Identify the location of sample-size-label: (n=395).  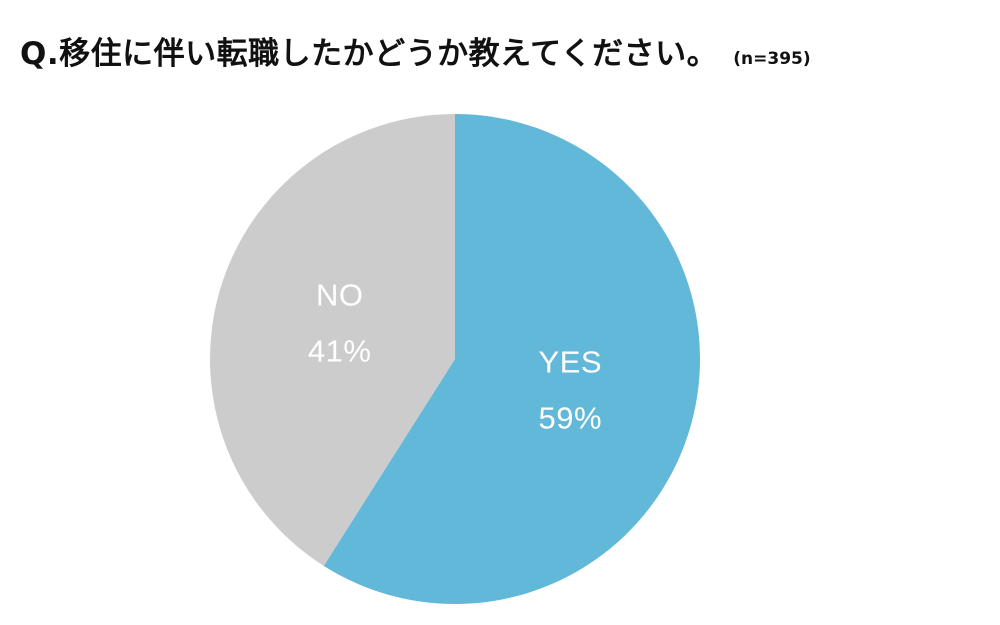
(772, 59).